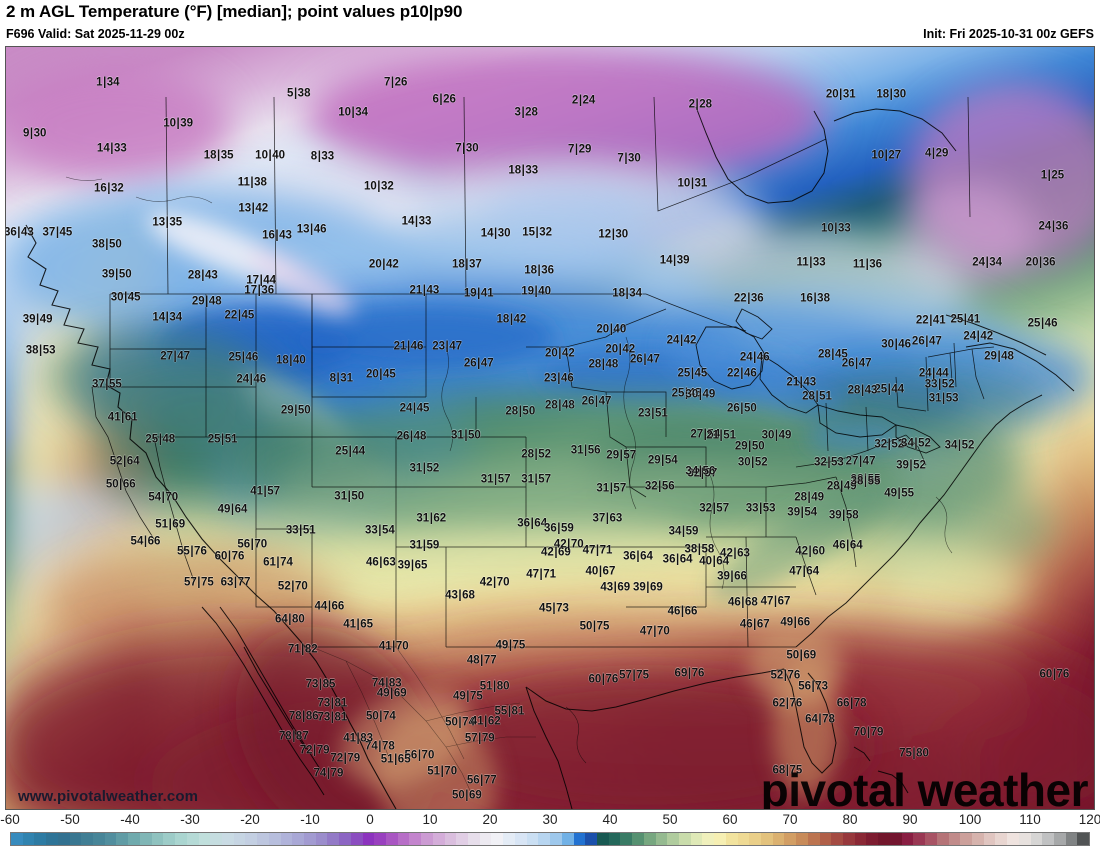 This screenshot has height=850, width=1100. What do you see at coordinates (70, 819) in the screenshot?
I see `colorbar-tick: -50` at bounding box center [70, 819].